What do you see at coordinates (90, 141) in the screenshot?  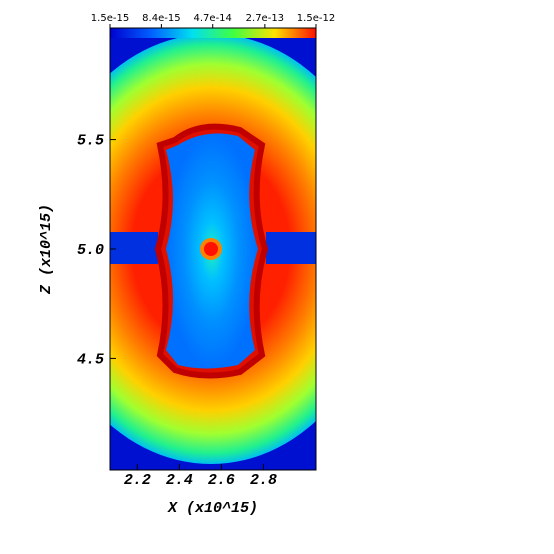 I see `y-tick-label: 5.5` at bounding box center [90, 141].